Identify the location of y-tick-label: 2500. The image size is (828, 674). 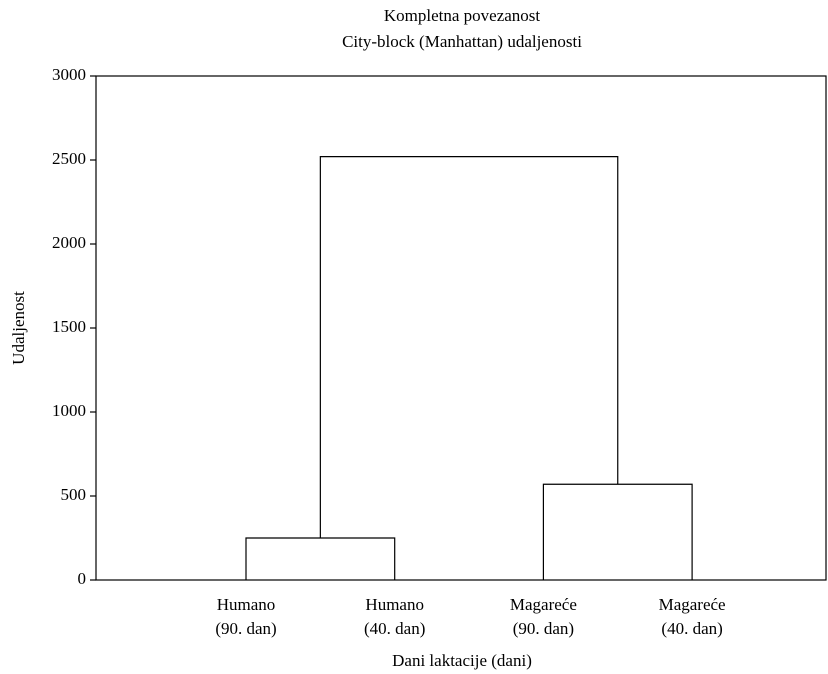
(69, 158).